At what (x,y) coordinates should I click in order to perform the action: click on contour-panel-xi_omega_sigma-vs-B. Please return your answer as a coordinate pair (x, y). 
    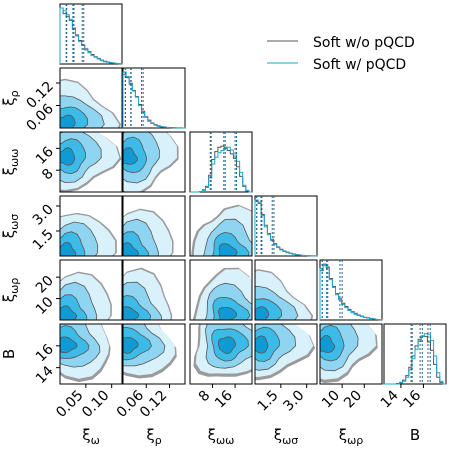
    Looking at the image, I should click on (286, 354).